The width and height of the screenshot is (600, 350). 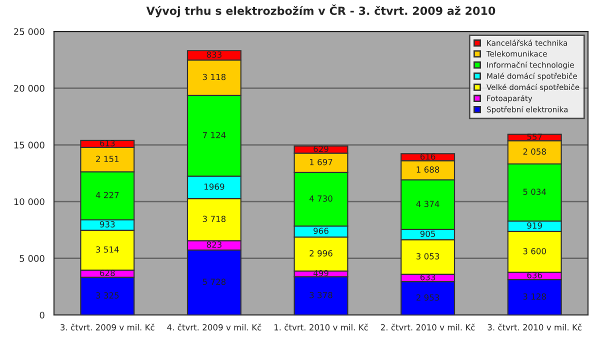 I want to click on y-tick-label: 0, so click(x=42, y=315).